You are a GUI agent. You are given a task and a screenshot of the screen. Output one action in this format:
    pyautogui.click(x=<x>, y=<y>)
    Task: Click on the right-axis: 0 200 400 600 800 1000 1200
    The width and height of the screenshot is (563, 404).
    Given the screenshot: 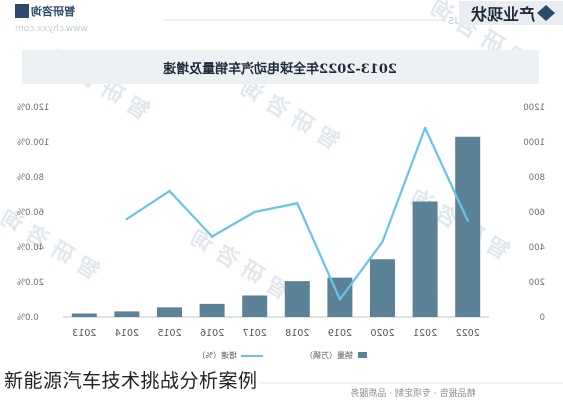 What is the action you would take?
    pyautogui.click(x=534, y=213)
    